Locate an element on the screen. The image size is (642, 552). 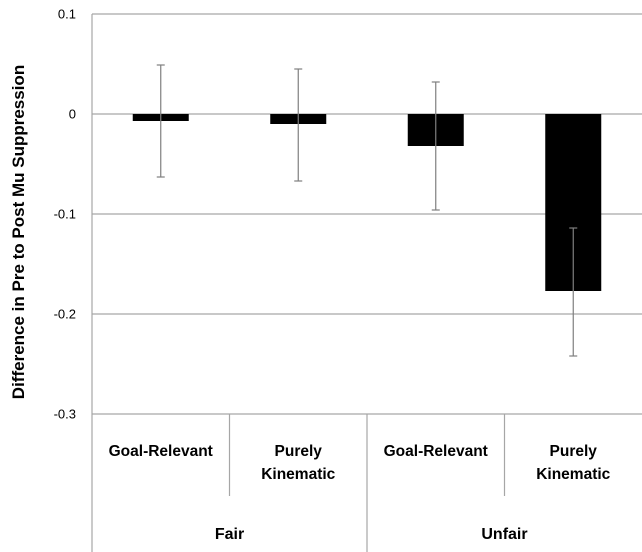
group-label: Fair is located at coordinates (229, 534).